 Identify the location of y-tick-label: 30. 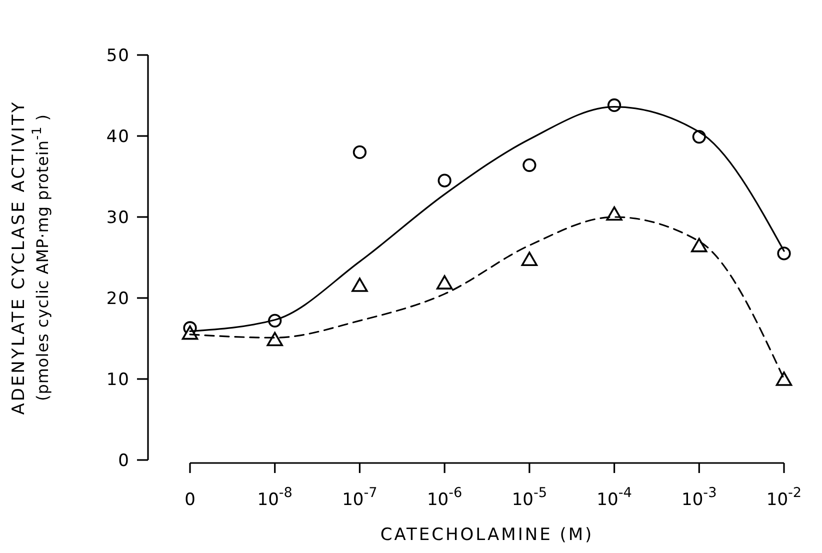
(118, 218).